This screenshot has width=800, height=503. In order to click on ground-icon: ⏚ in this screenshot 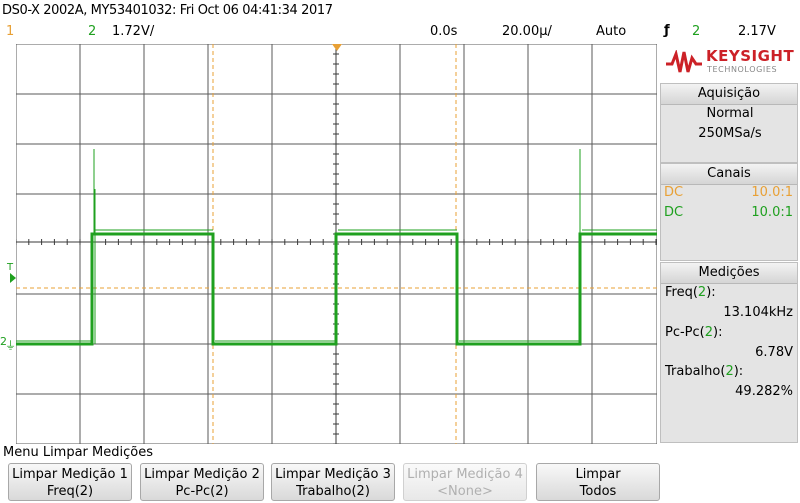, I will do `click(10, 345)`.